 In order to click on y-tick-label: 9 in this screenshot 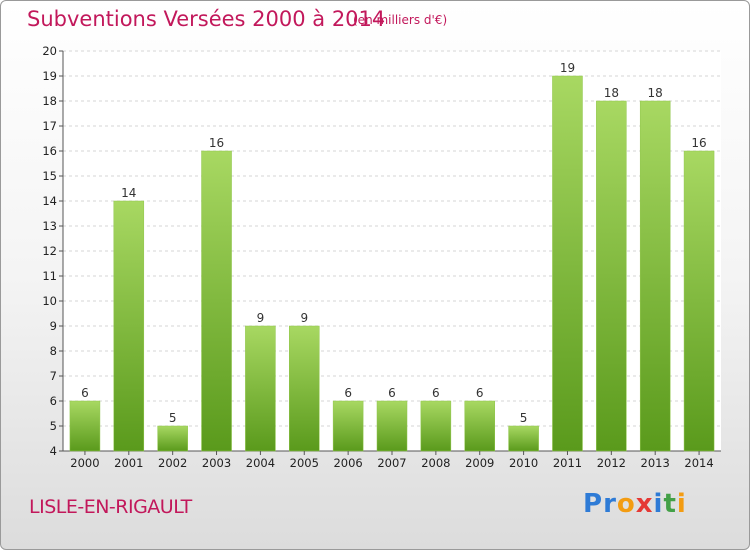, I will do `click(53, 326)`.